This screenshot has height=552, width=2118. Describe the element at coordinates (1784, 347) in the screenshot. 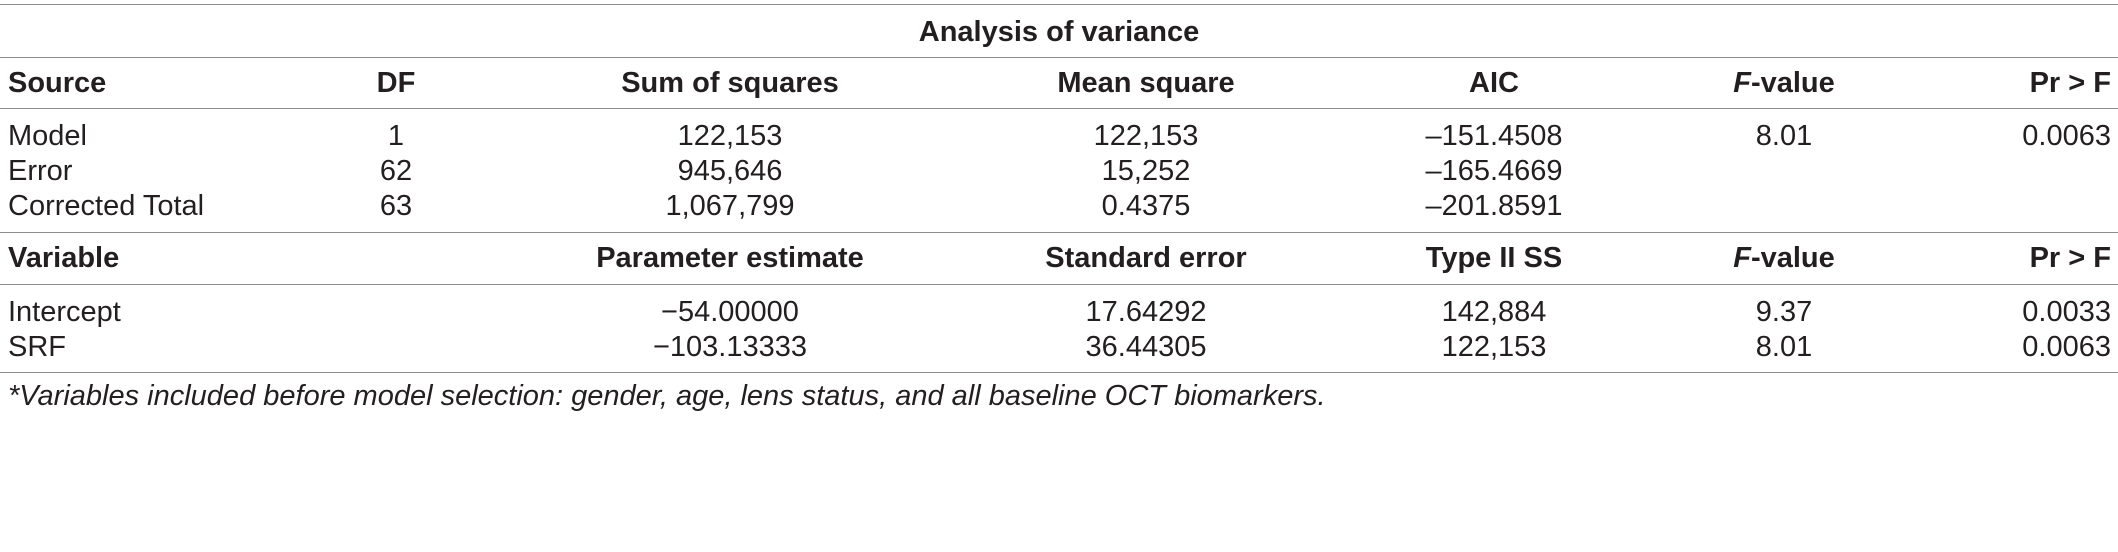

I see `param-f: 8.01` at that location.